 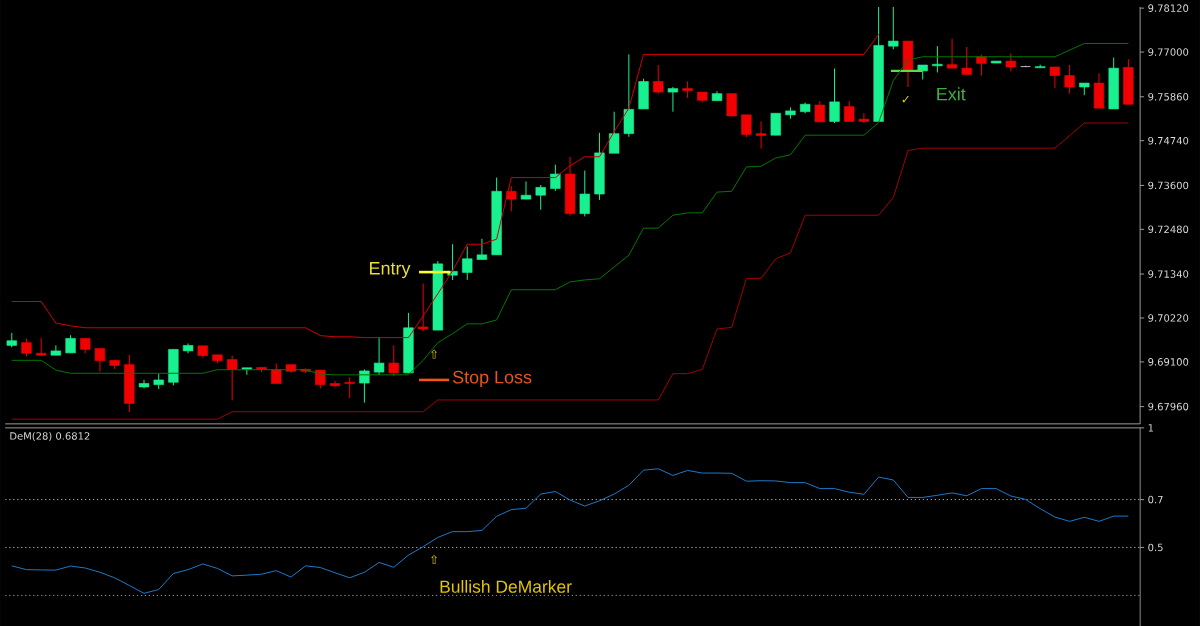 I want to click on y-tick-label: 9.74740, so click(x=1168, y=140).